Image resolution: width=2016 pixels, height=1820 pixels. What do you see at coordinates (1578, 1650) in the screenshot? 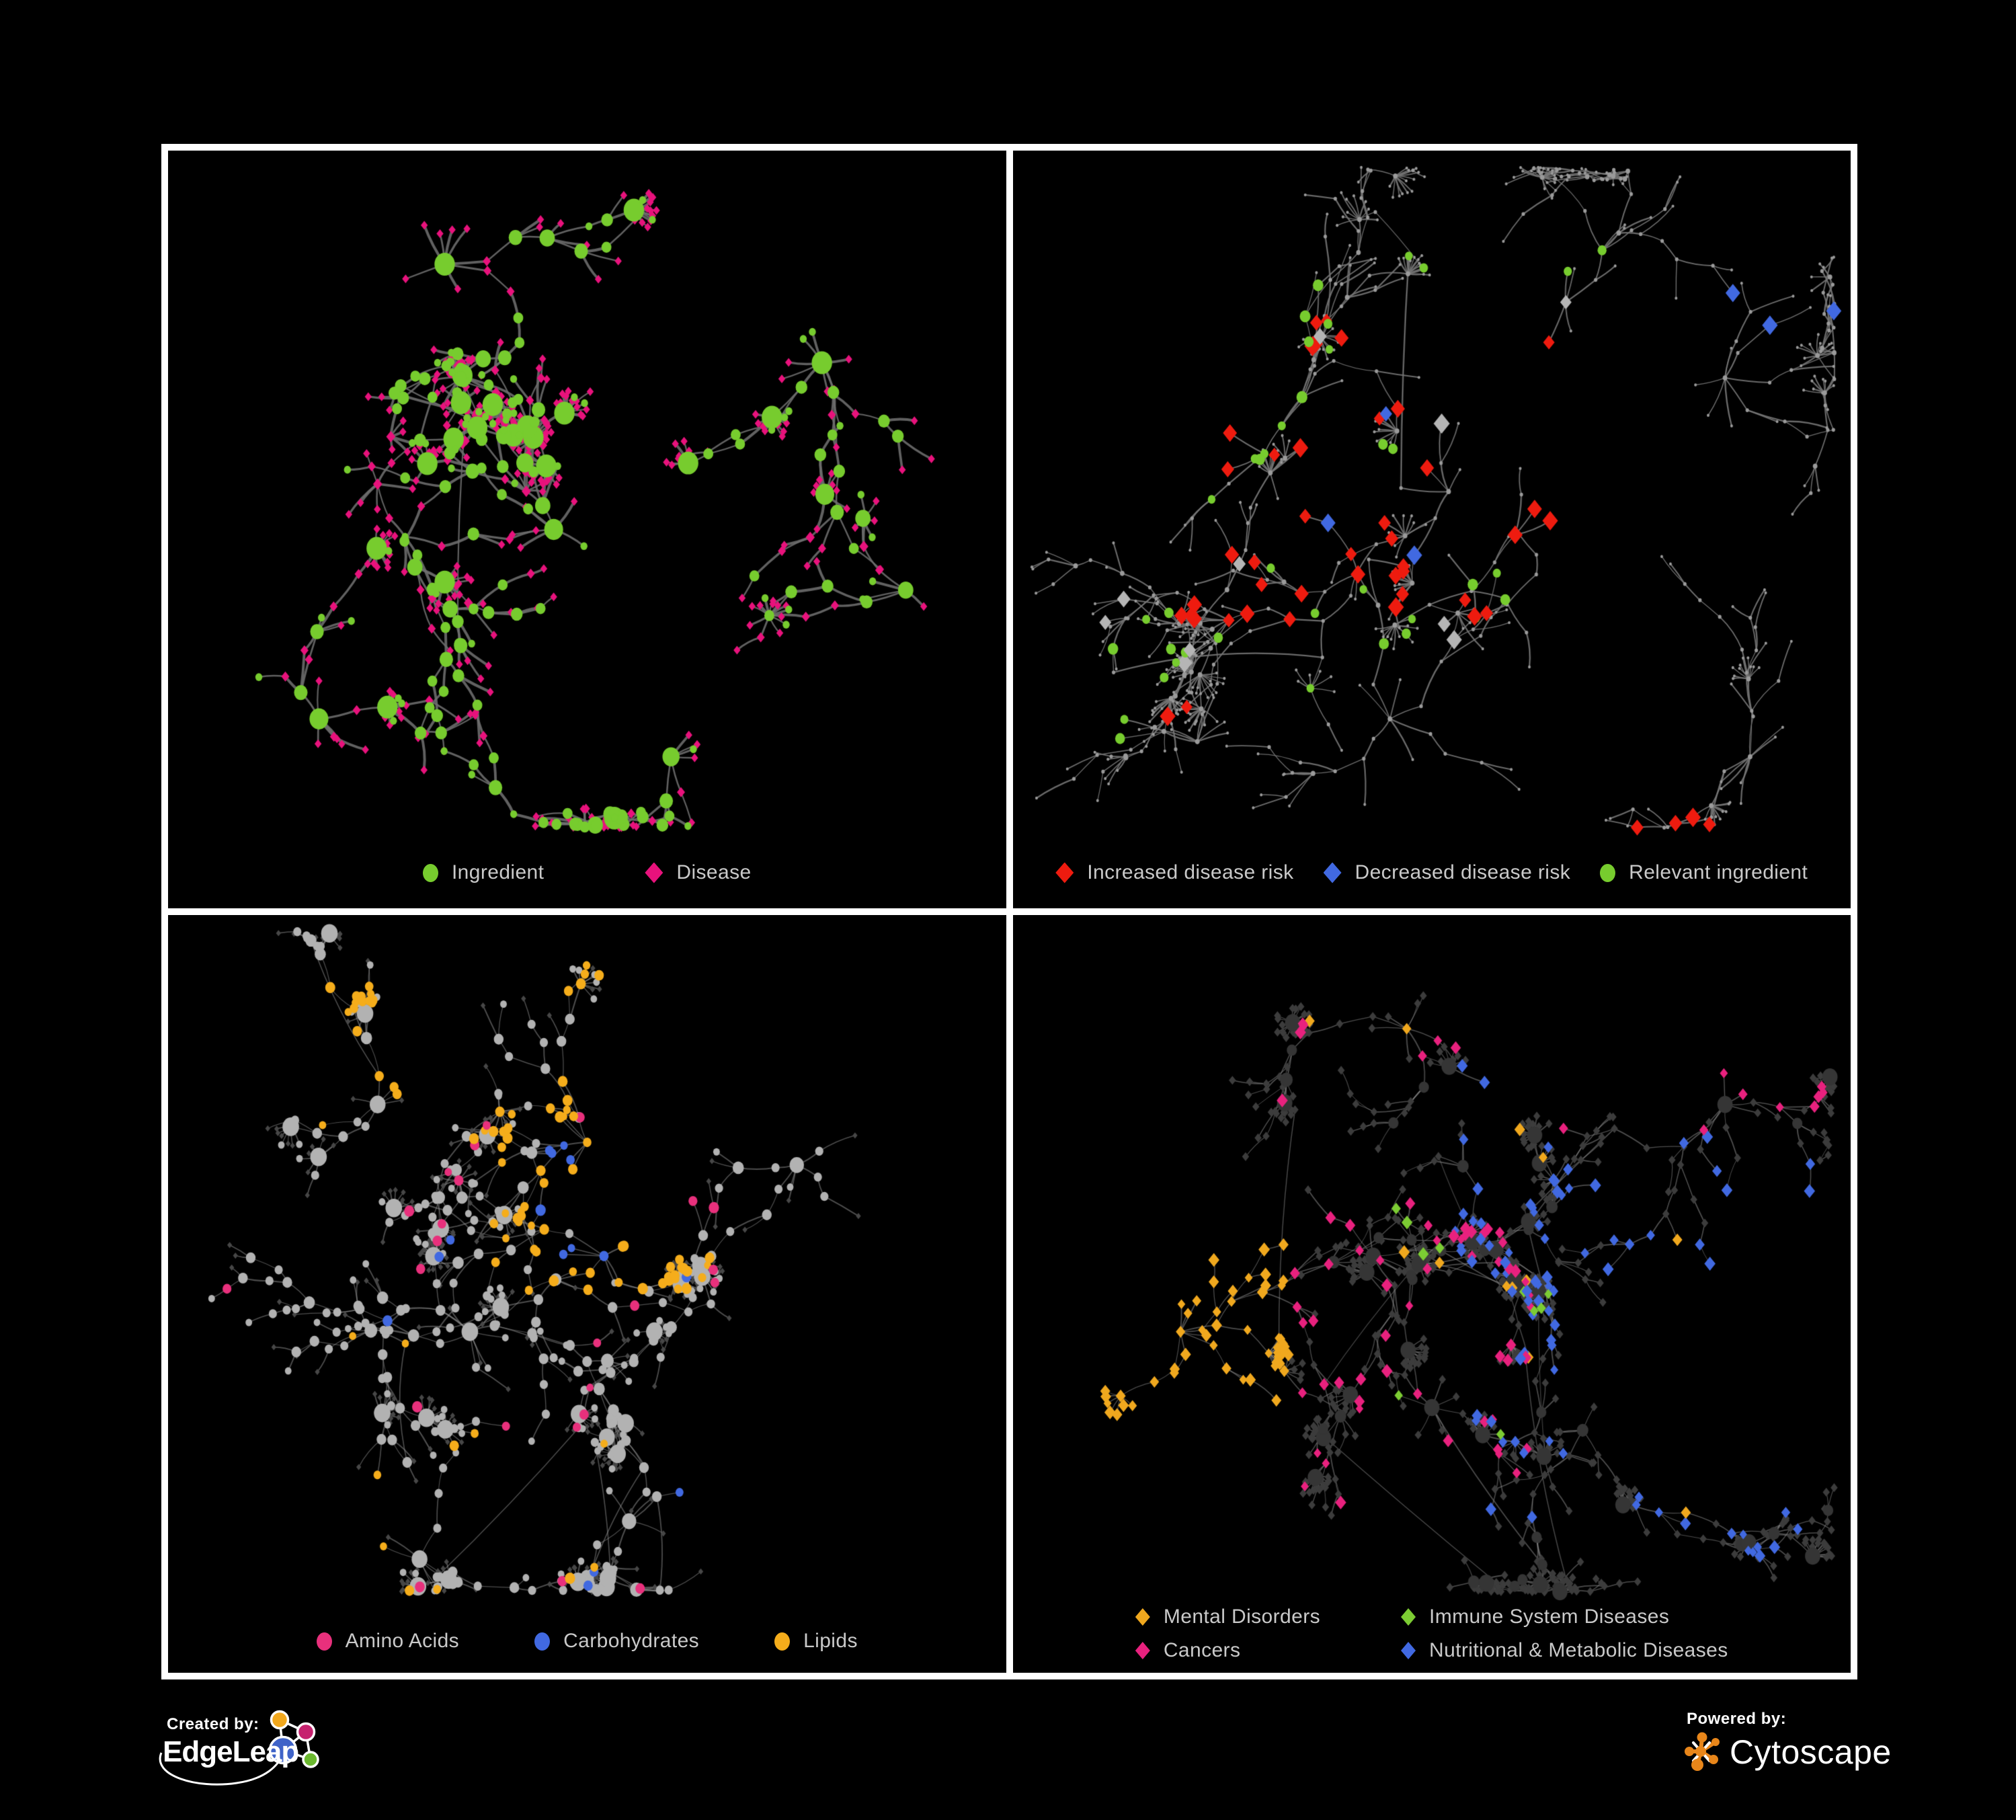
I see `legend-label-nutritional-metabolic: Nutritional & Metabolic Diseases` at bounding box center [1578, 1650].